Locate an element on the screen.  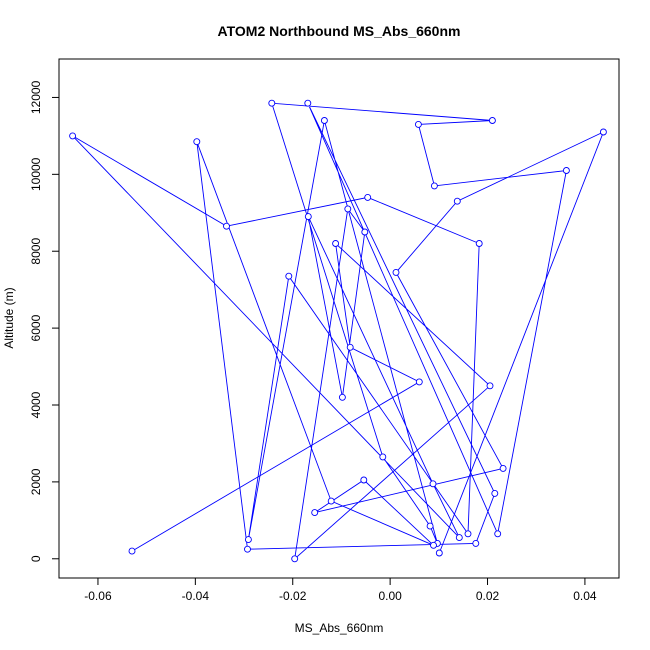
y-tick-label: 8000 is located at coordinates (36, 251).